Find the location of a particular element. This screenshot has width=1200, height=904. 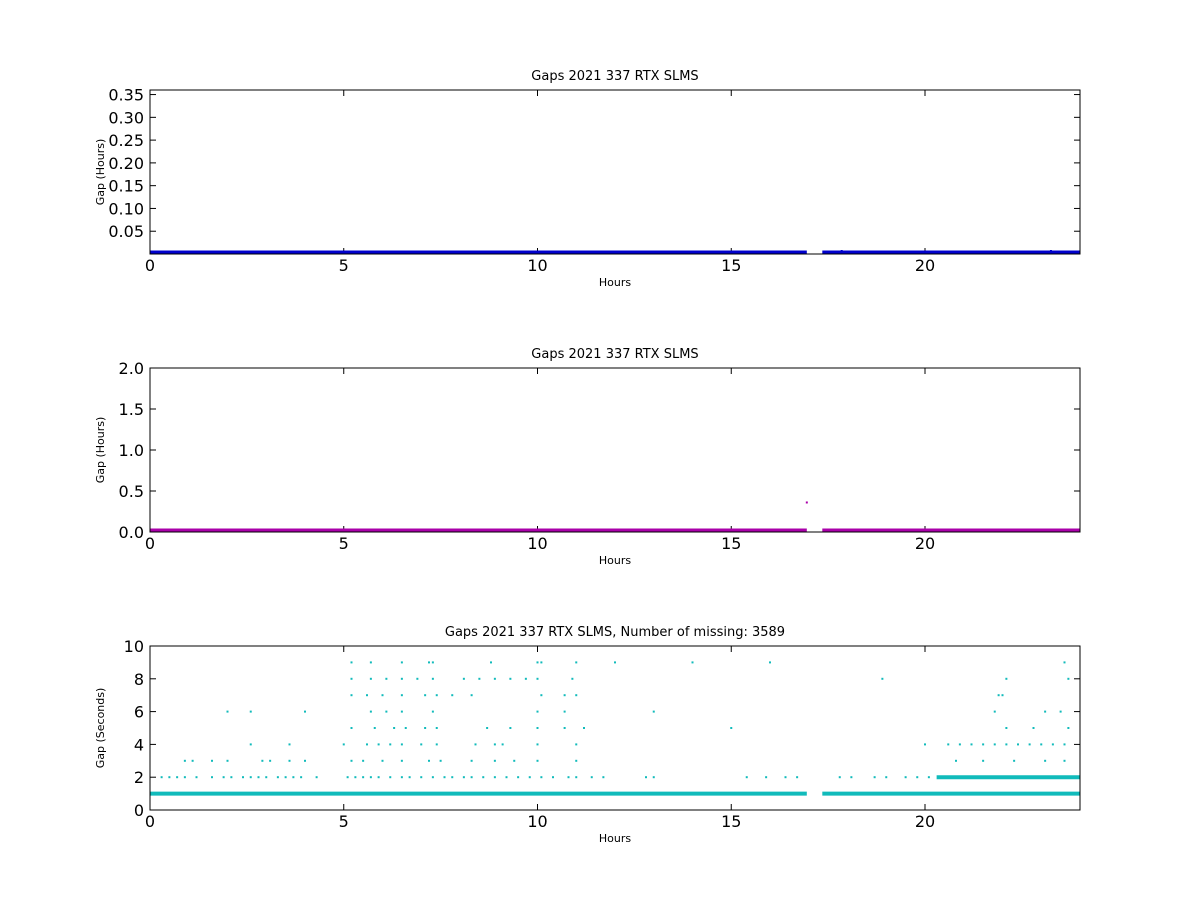

y-tick-label: 8 is located at coordinates (139, 679).